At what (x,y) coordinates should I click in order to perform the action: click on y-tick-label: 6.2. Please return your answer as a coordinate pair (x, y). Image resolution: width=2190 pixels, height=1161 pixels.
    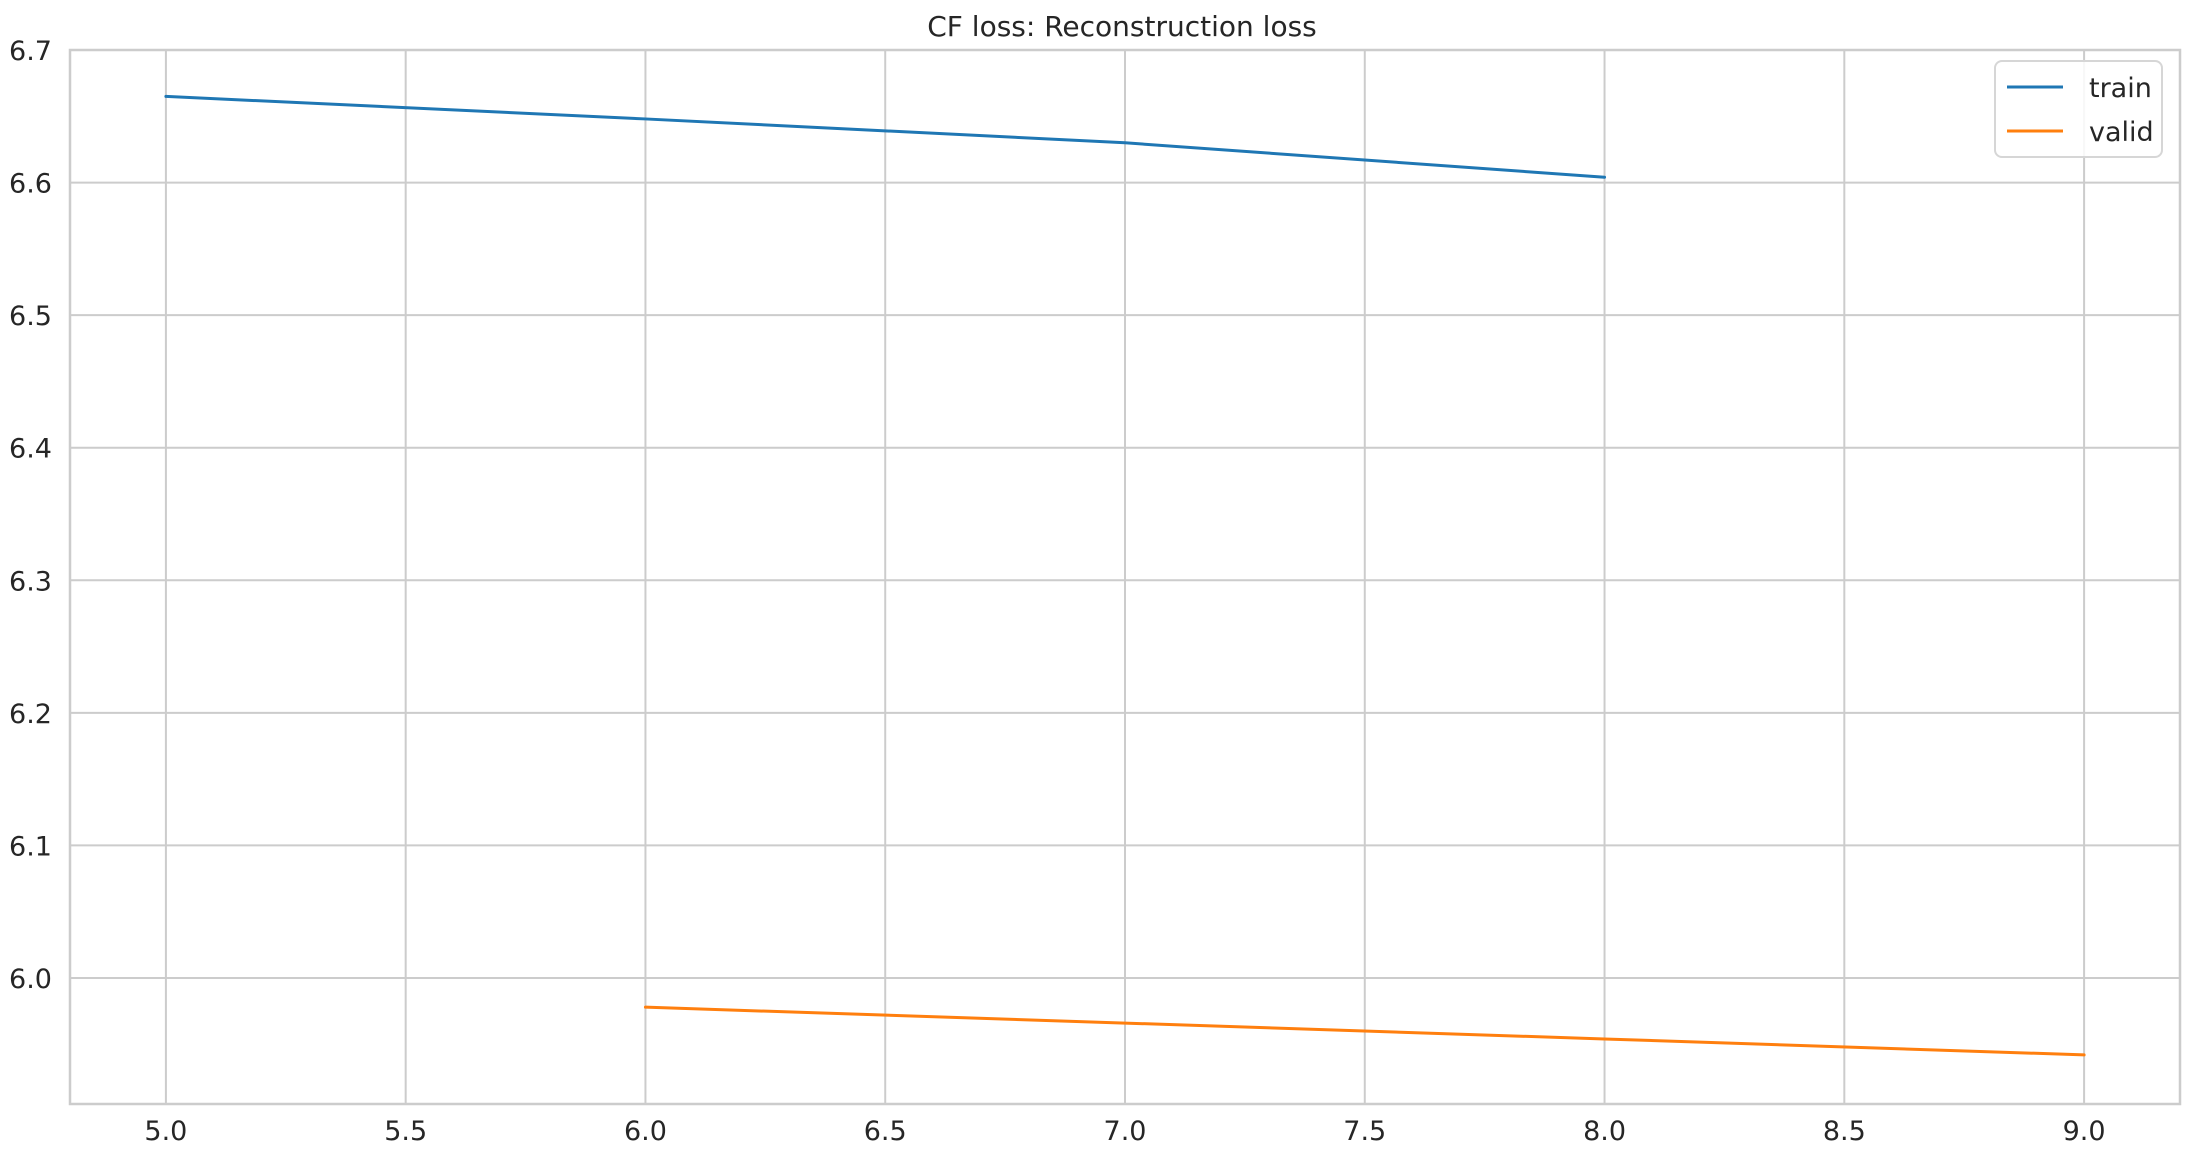
    Looking at the image, I should click on (30, 714).